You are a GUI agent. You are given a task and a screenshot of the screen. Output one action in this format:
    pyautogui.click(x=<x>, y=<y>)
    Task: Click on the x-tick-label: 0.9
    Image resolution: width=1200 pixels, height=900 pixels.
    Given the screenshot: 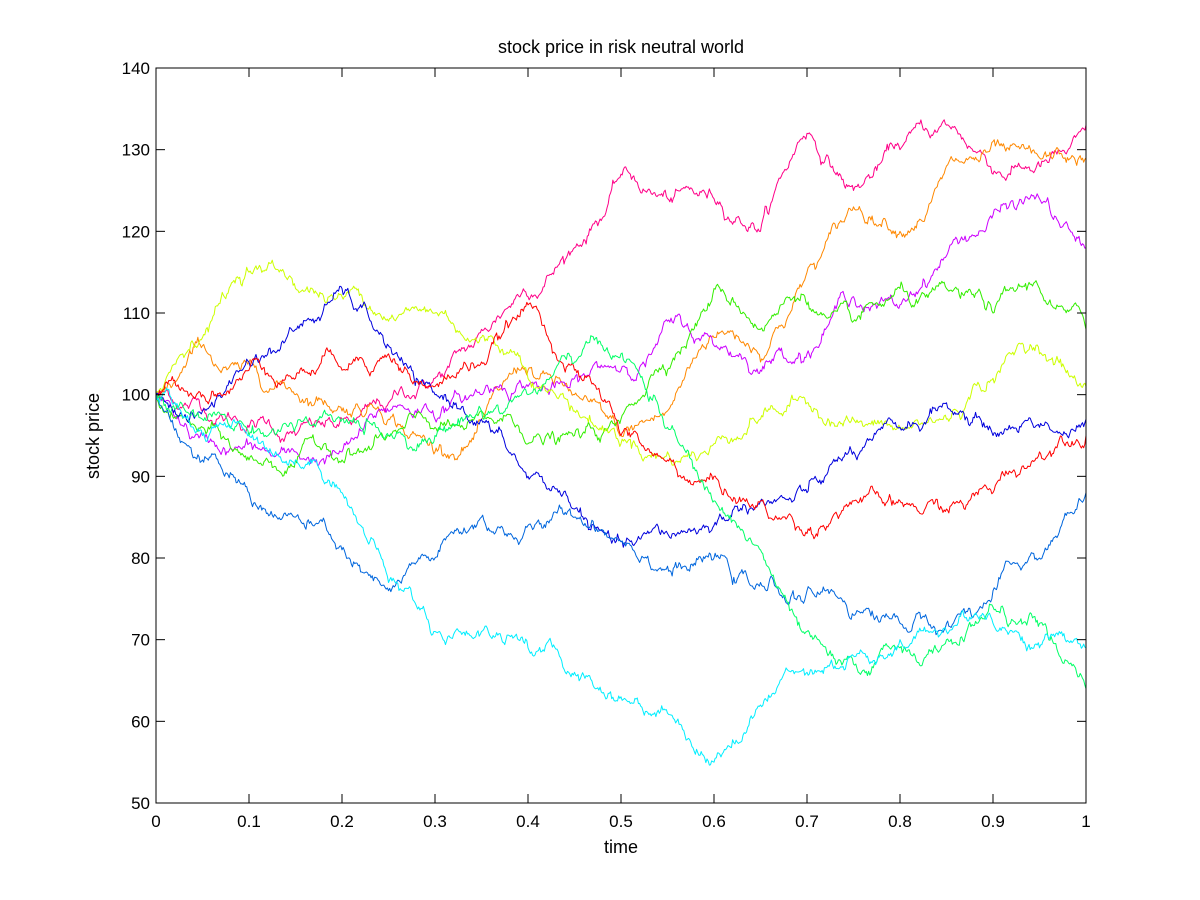 What is the action you would take?
    pyautogui.click(x=993, y=821)
    